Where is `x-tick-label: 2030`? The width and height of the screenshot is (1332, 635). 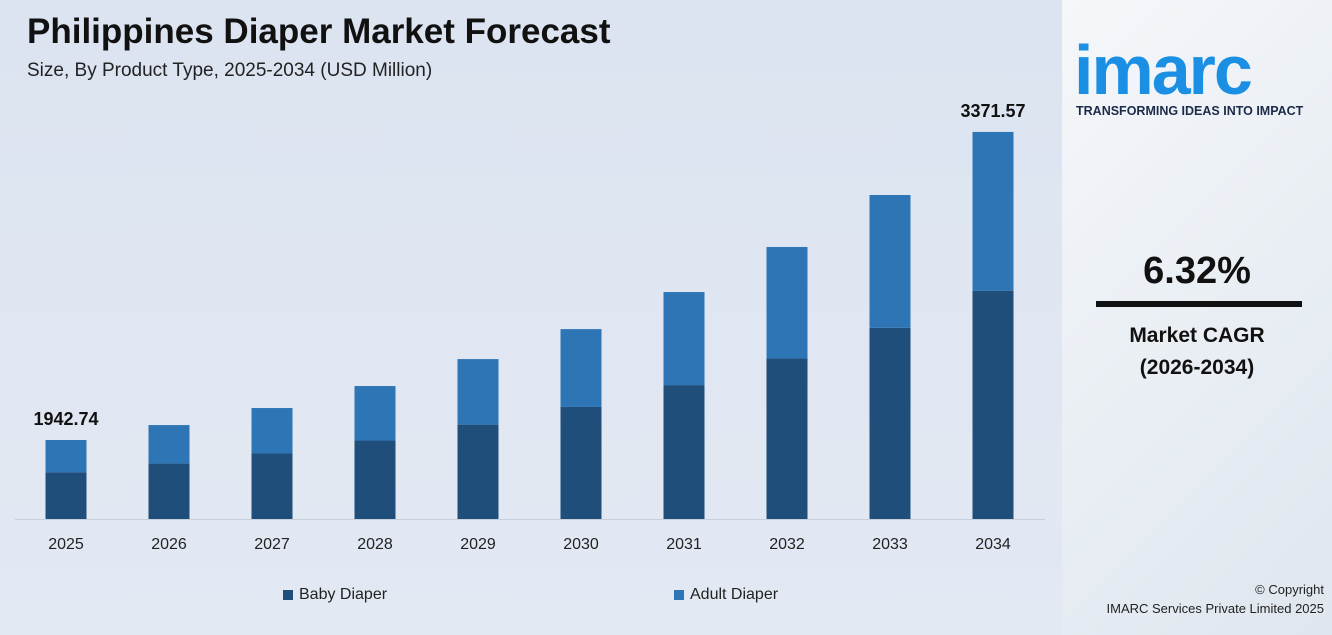
x-tick-label: 2030 is located at coordinates (581, 544).